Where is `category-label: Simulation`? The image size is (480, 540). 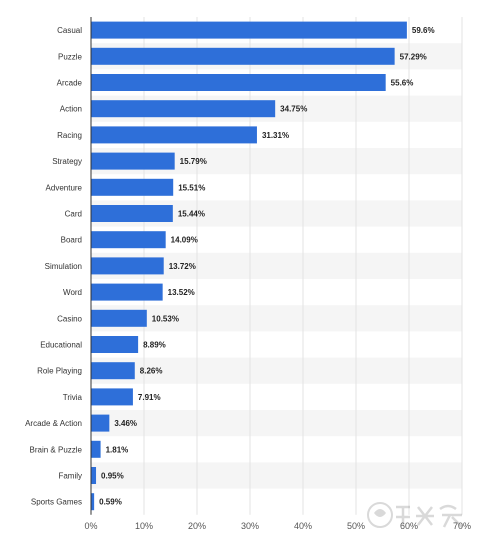 category-label: Simulation is located at coordinates (63, 266).